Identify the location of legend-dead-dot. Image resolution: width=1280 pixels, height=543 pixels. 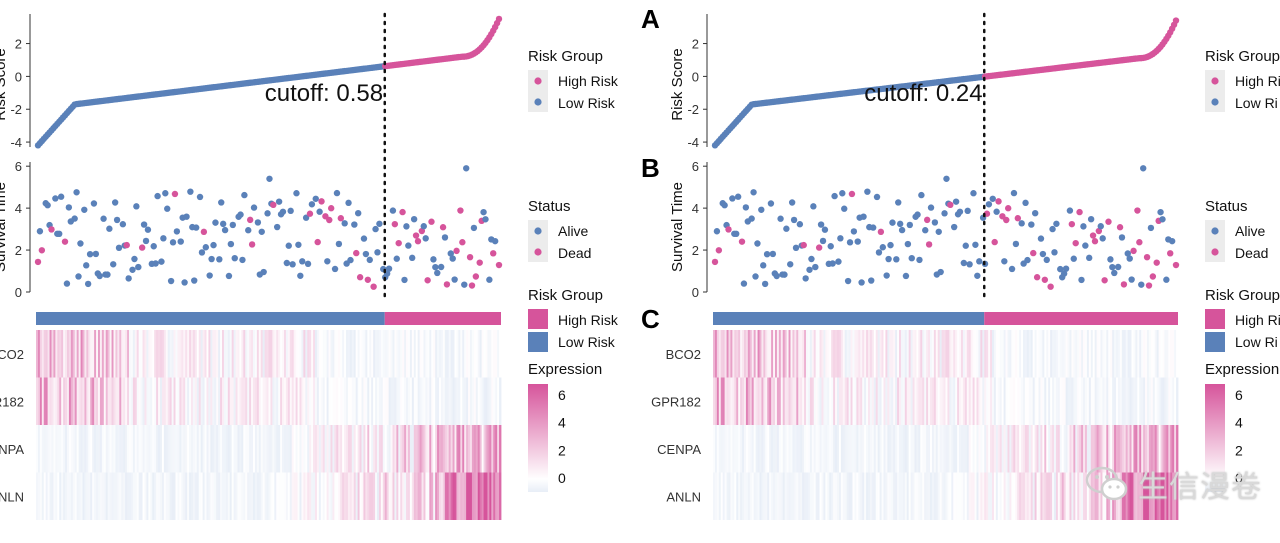
(538, 252).